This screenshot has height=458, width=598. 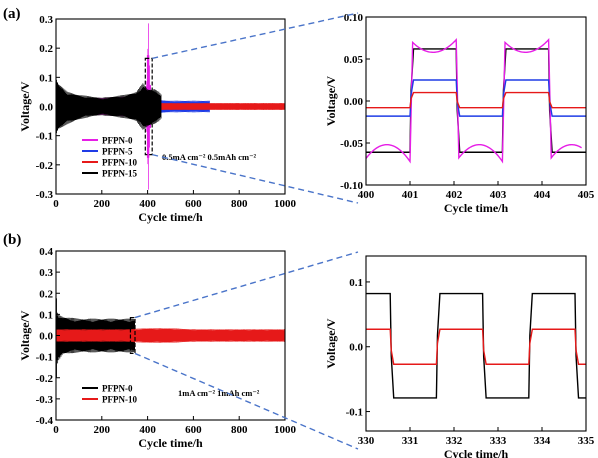 I want to click on x-tick-label: 405, so click(x=586, y=195).